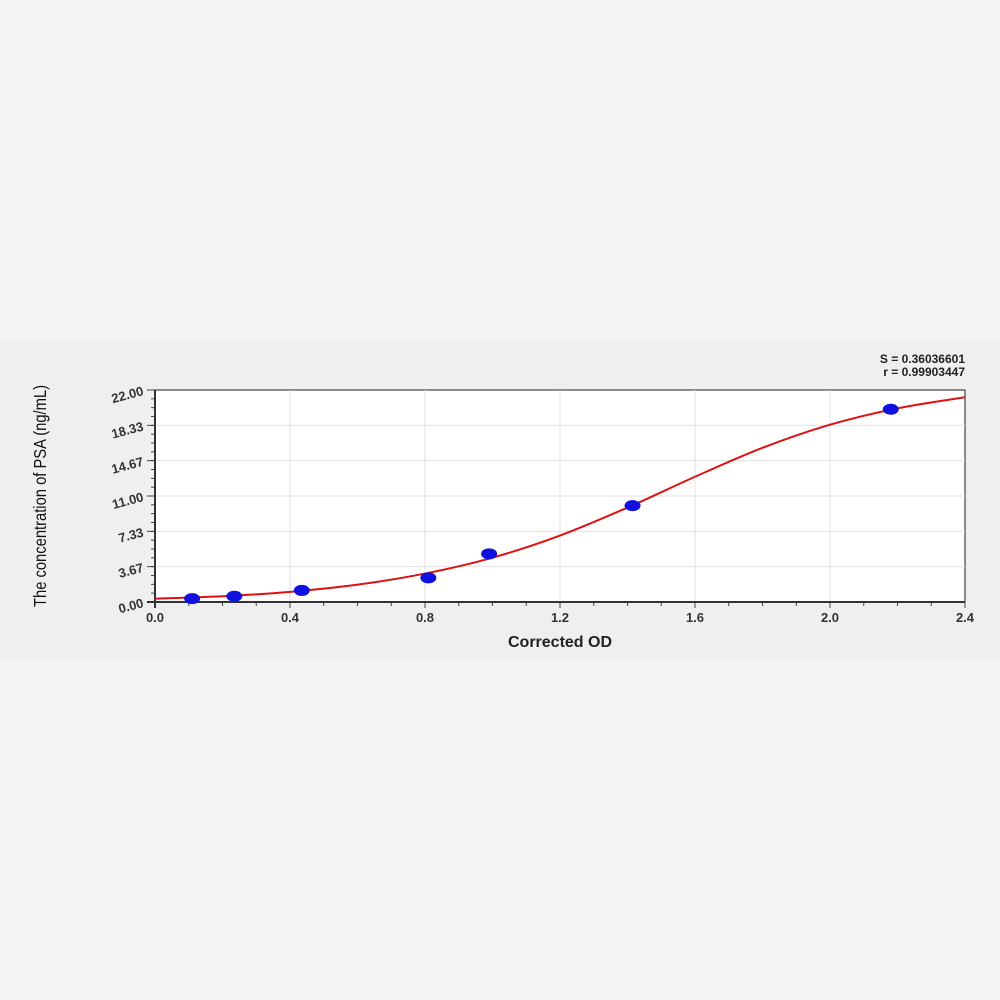 This screenshot has height=1000, width=1000. I want to click on x-tick-label: 0.8, so click(425, 617).